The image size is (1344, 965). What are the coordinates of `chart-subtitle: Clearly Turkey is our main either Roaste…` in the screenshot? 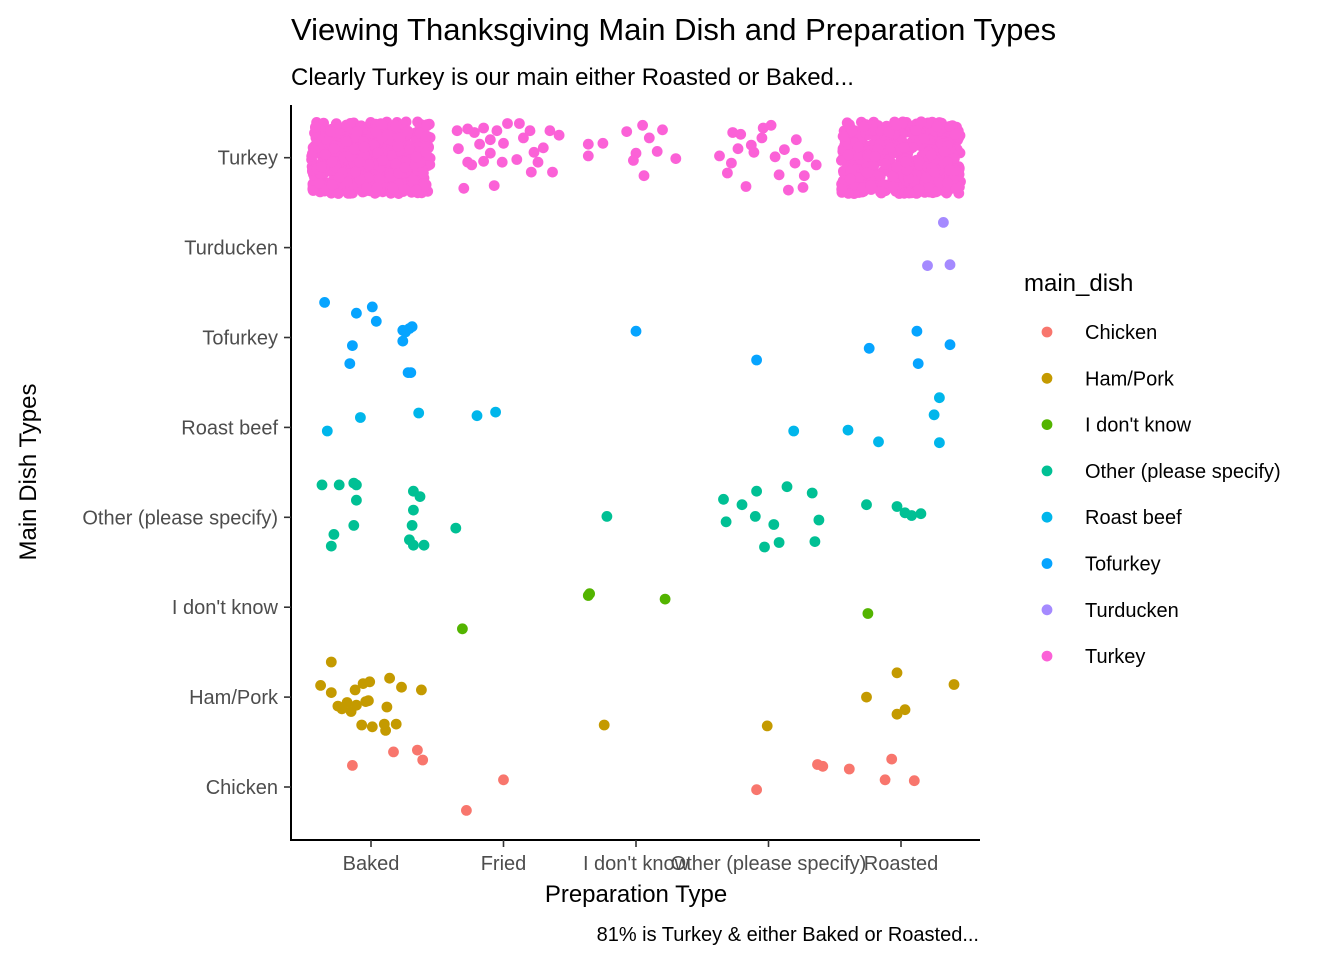 It's located at (572, 77).